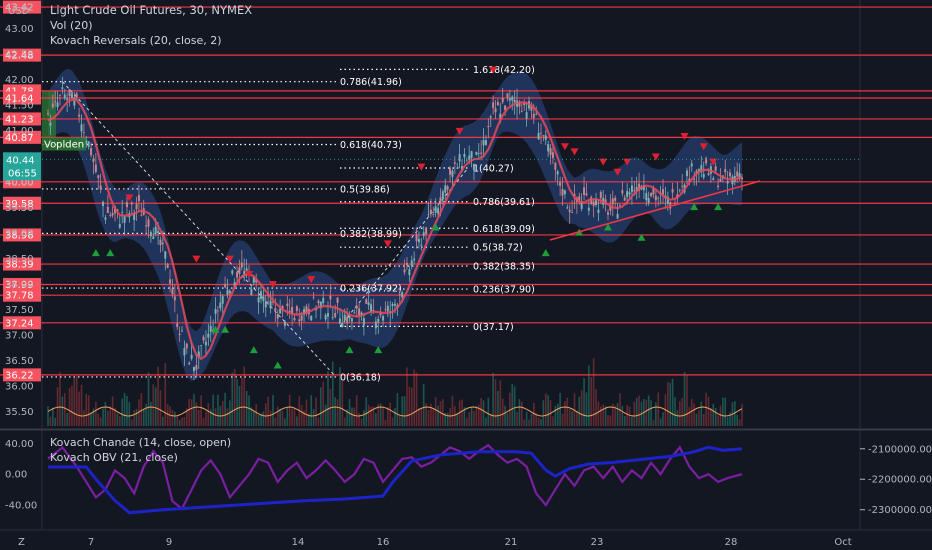 The width and height of the screenshot is (932, 550). Describe the element at coordinates (900, 480) in the screenshot. I see `obv-tick-label: -2200000.00` at that location.